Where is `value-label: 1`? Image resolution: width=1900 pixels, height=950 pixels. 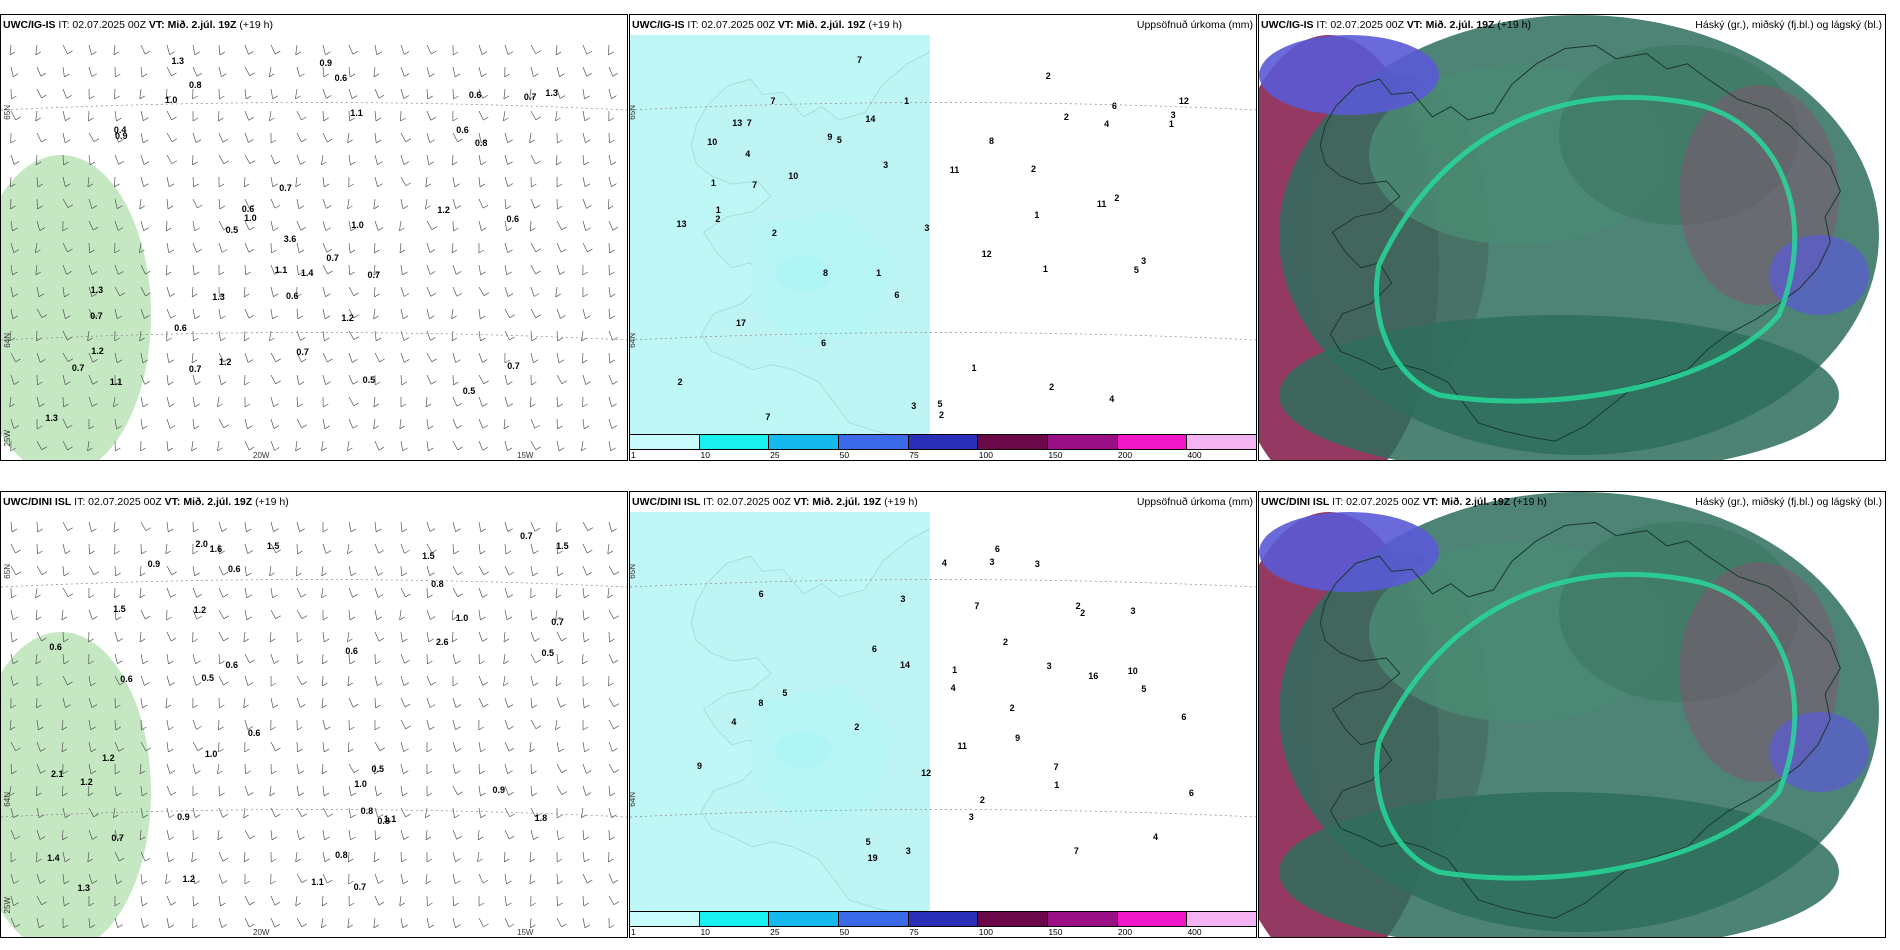 value-label: 1 is located at coordinates (1171, 123).